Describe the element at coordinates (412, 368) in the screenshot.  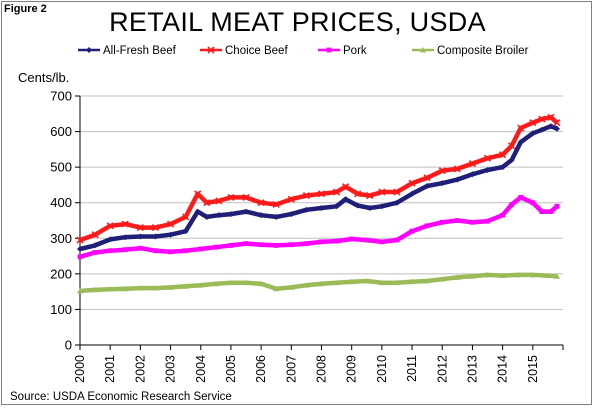
I see `x-tick-label: 2011` at that location.